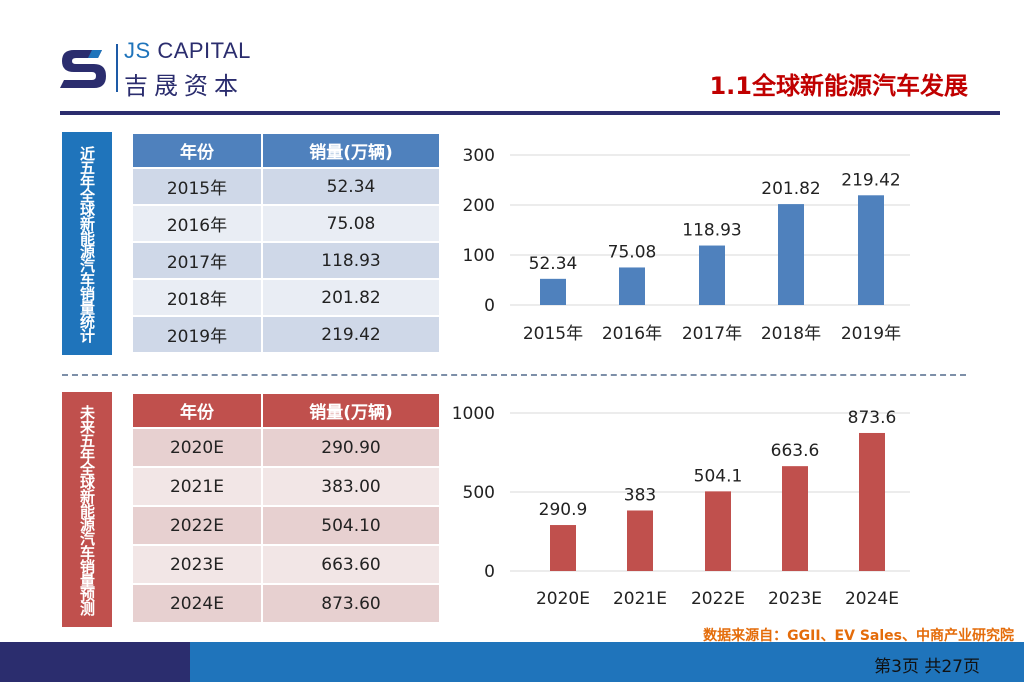 The width and height of the screenshot is (1024, 682). I want to click on section2-label: 未来五年全球新能源汽车销量预测, so click(87, 509).